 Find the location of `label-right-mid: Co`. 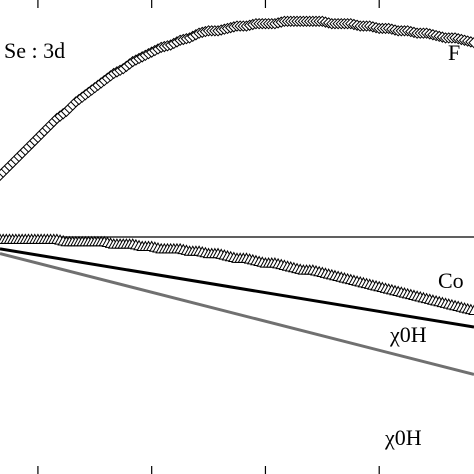

label-right-mid: Co is located at coordinates (451, 280).